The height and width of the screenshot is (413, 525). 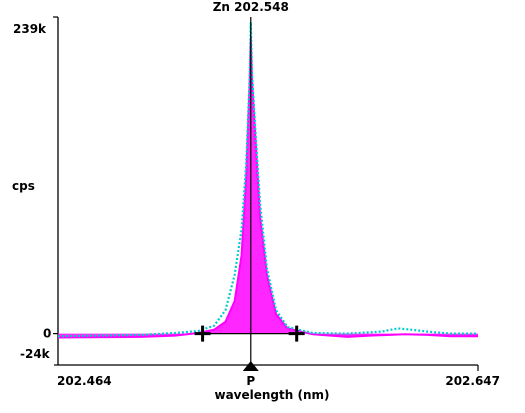 I want to click on peak-marker-label: P, so click(x=250, y=381).